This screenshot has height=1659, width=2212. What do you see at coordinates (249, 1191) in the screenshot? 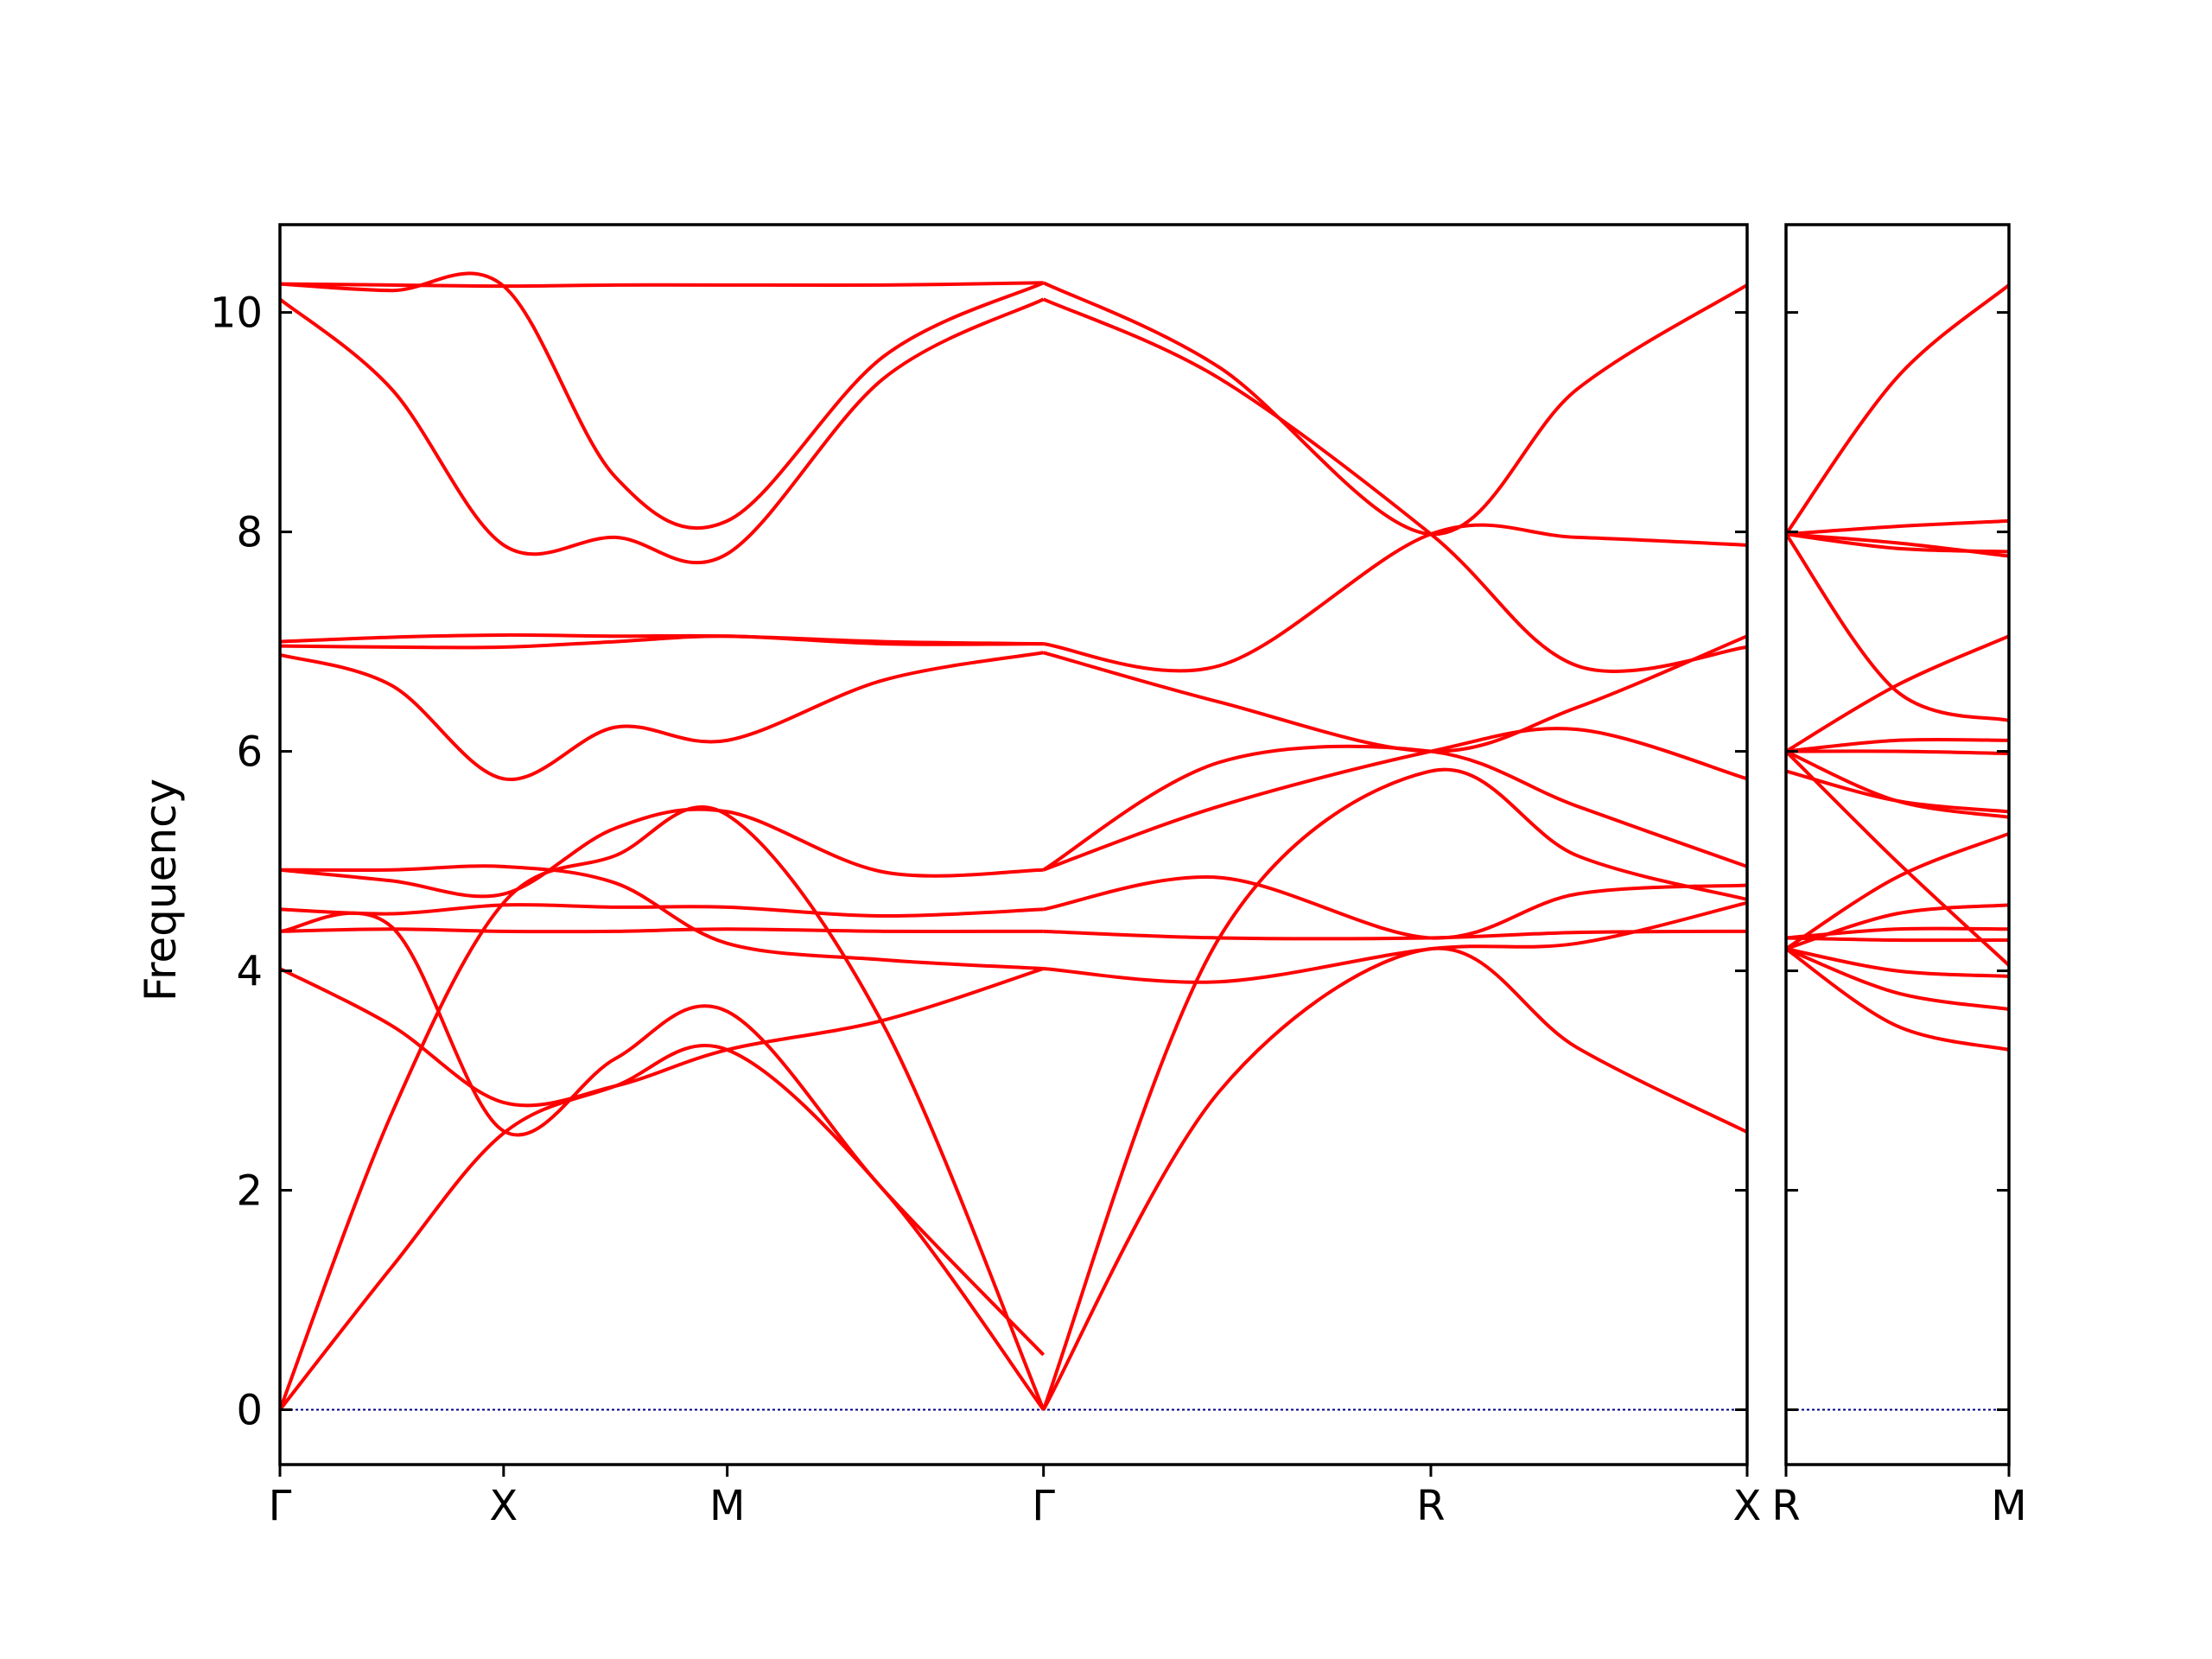
I see `y-tick-label: 2` at bounding box center [249, 1191].